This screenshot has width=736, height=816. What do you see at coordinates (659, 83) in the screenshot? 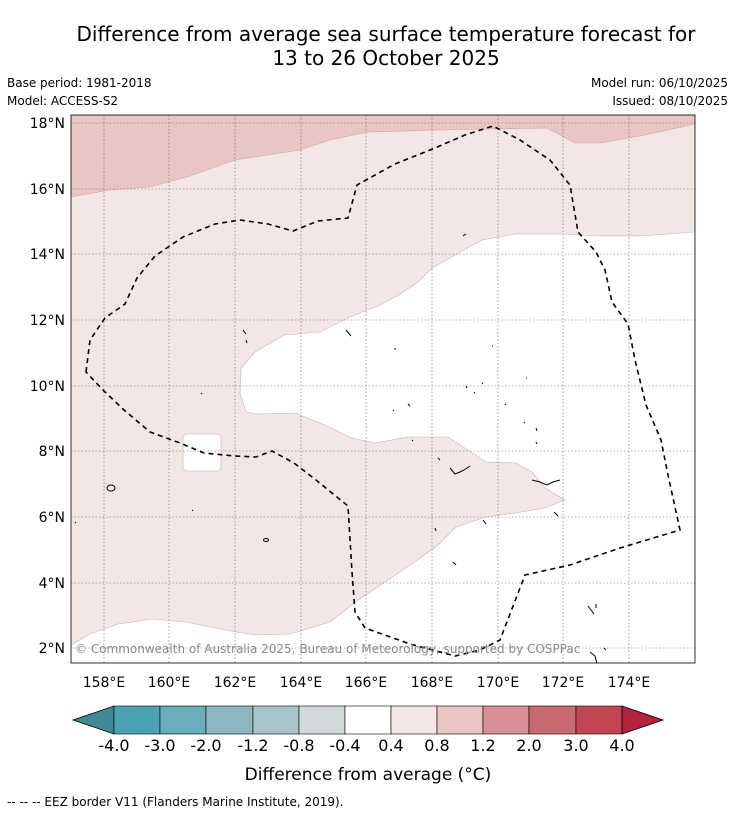
I see `model-run: Model run: 06/10/2025` at bounding box center [659, 83].